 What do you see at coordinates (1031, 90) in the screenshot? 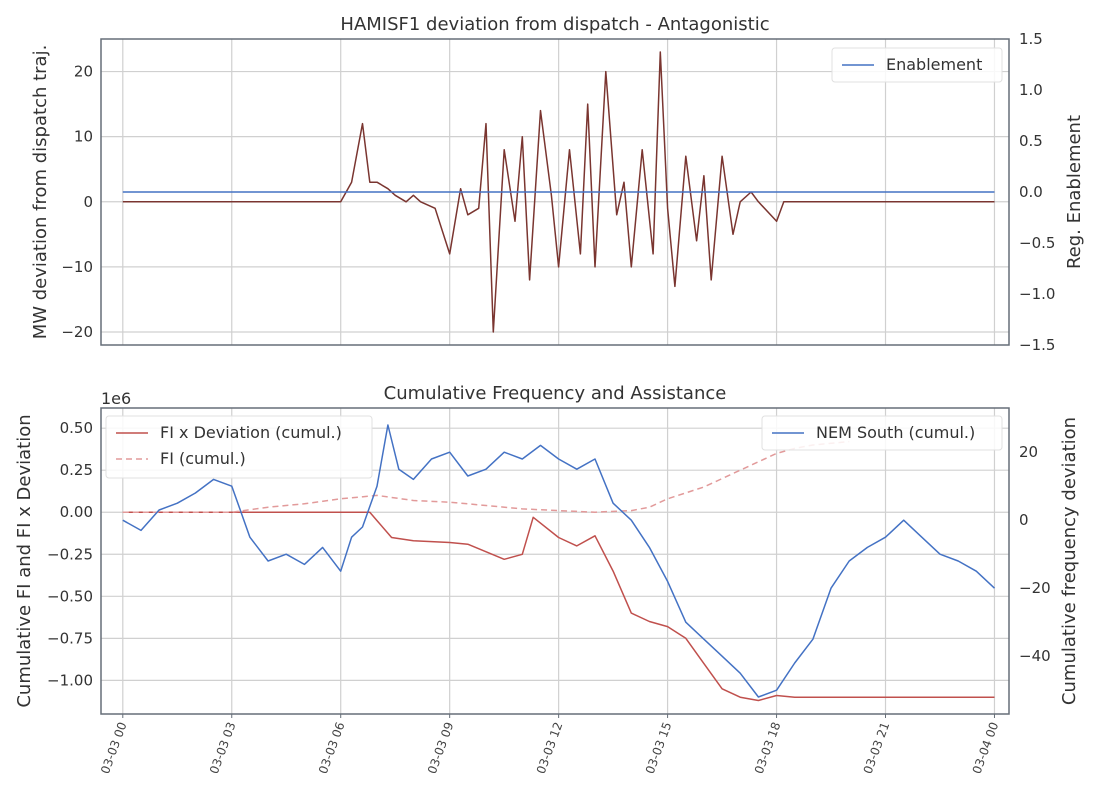
I see `right-y-tick-label: 1.0` at bounding box center [1031, 90].